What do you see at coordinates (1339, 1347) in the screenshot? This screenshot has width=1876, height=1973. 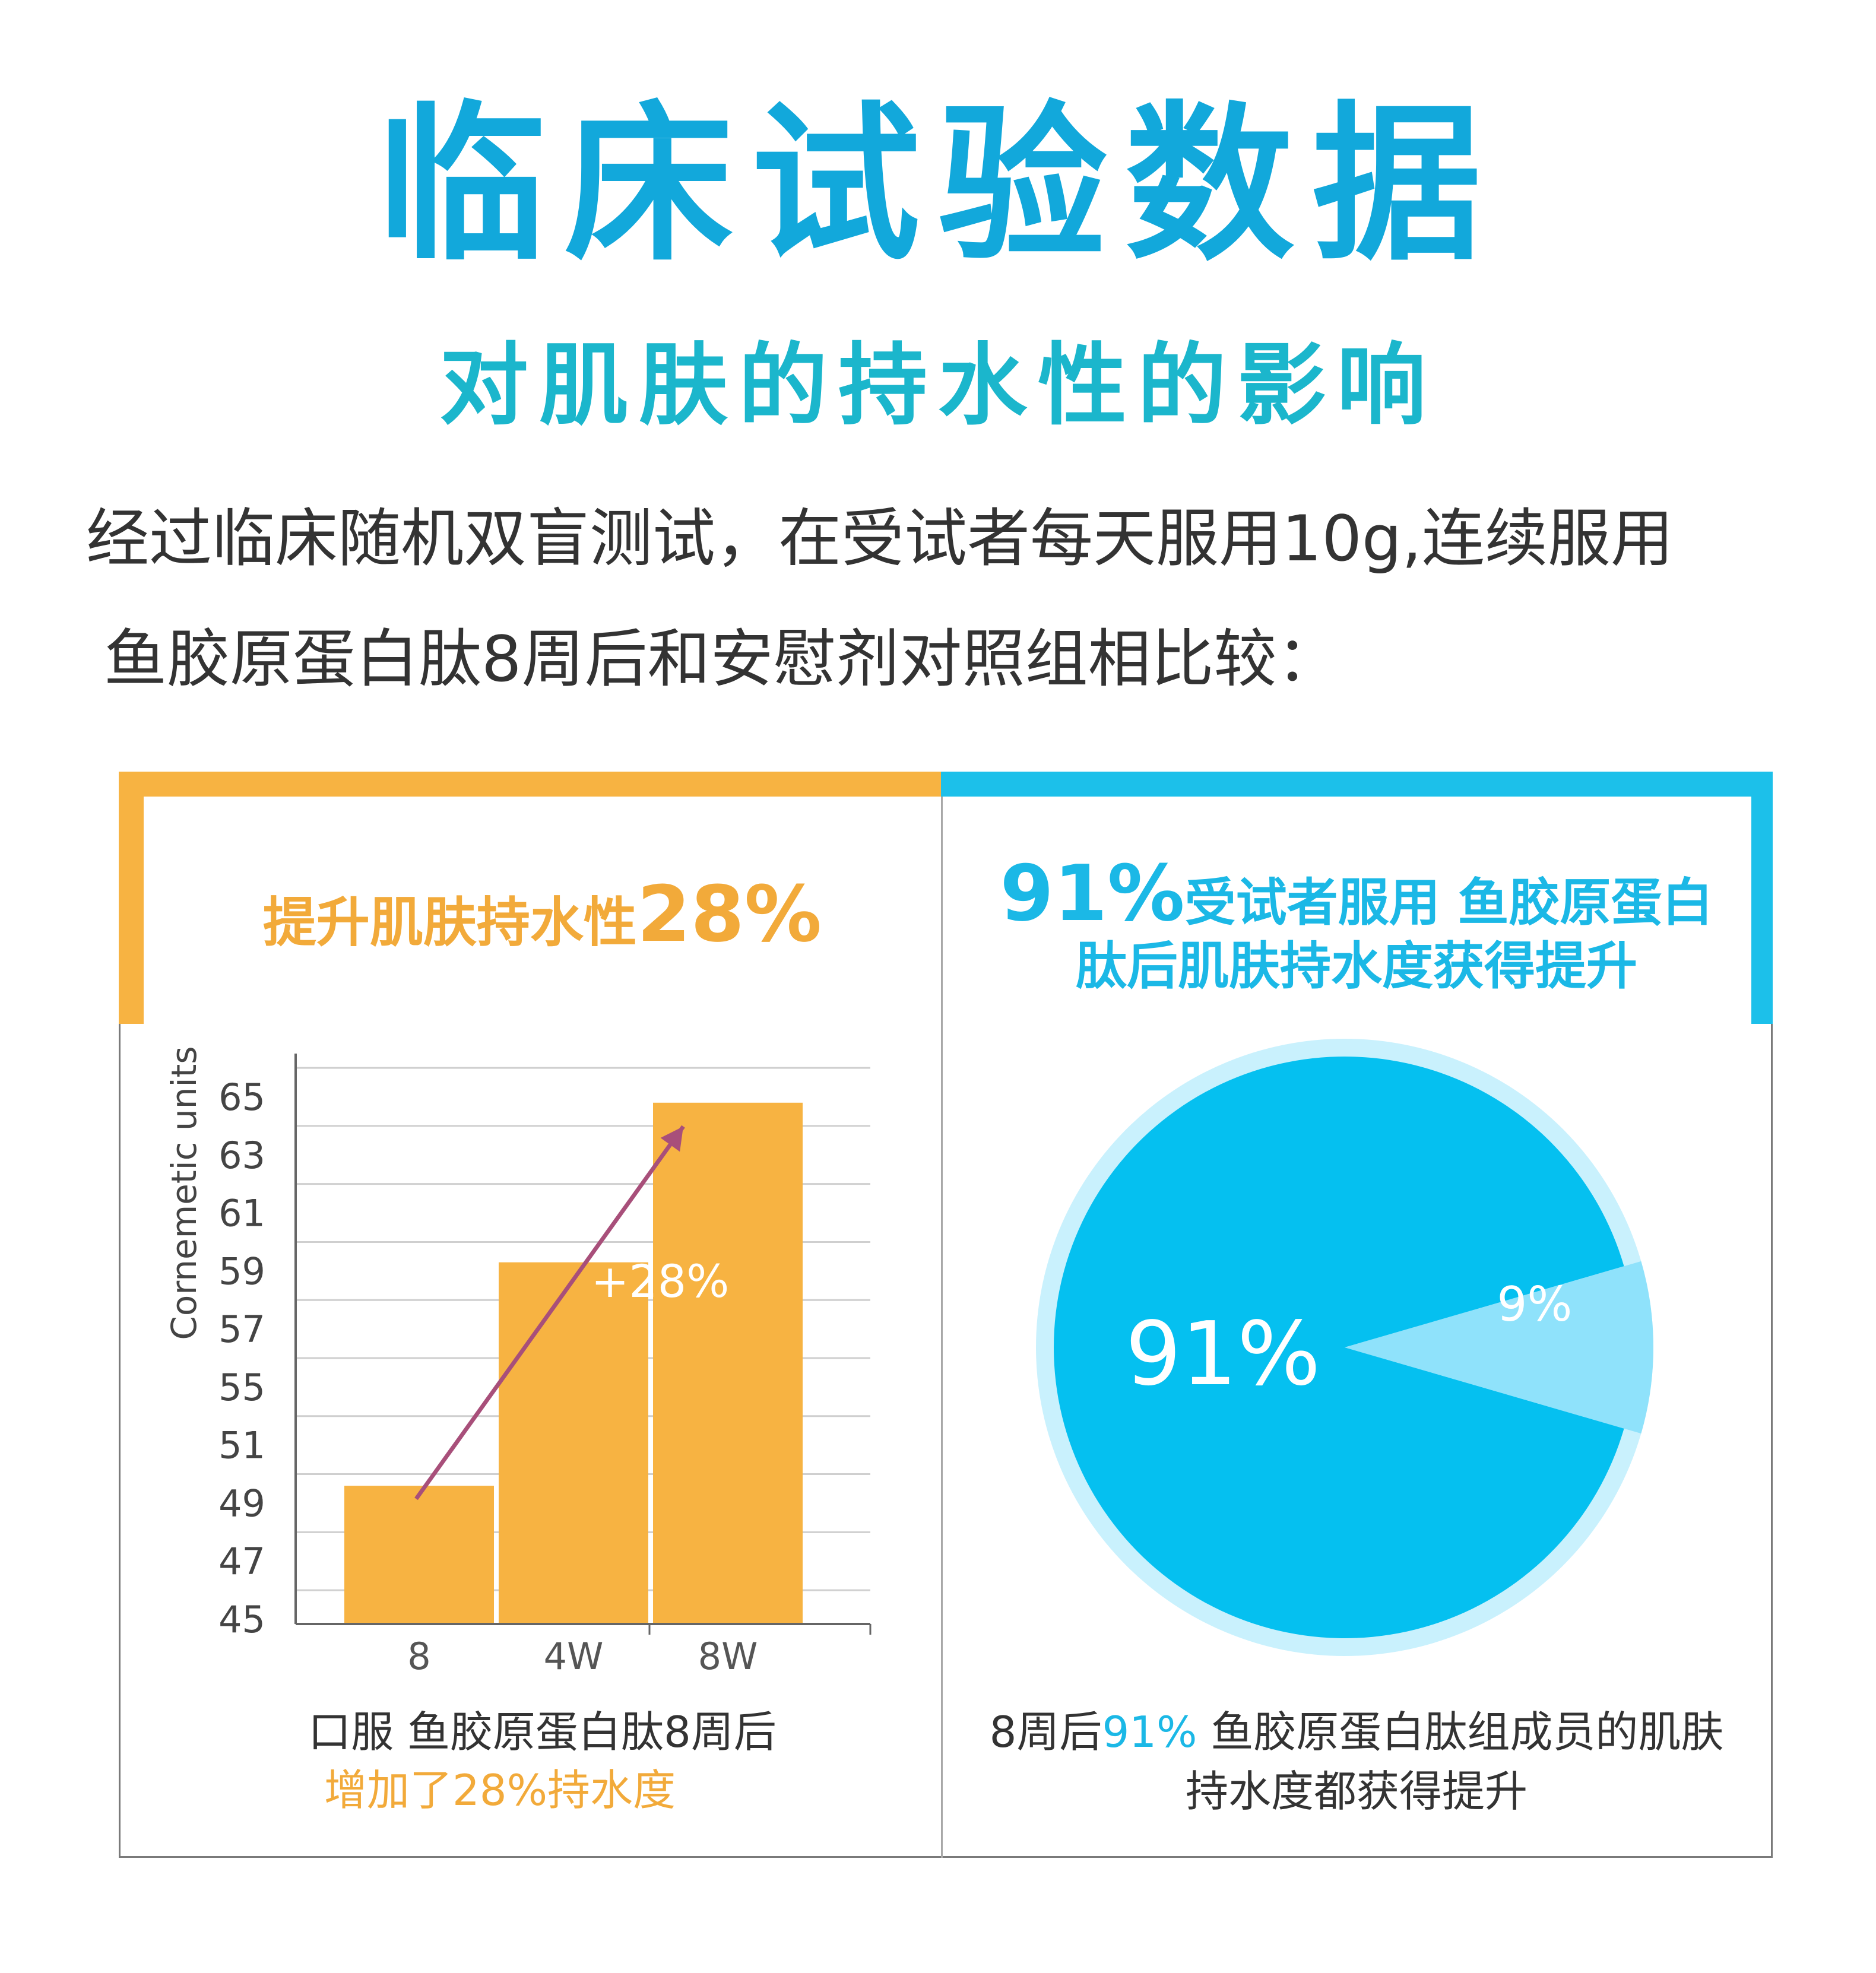 I see `pie-slice-main` at bounding box center [1339, 1347].